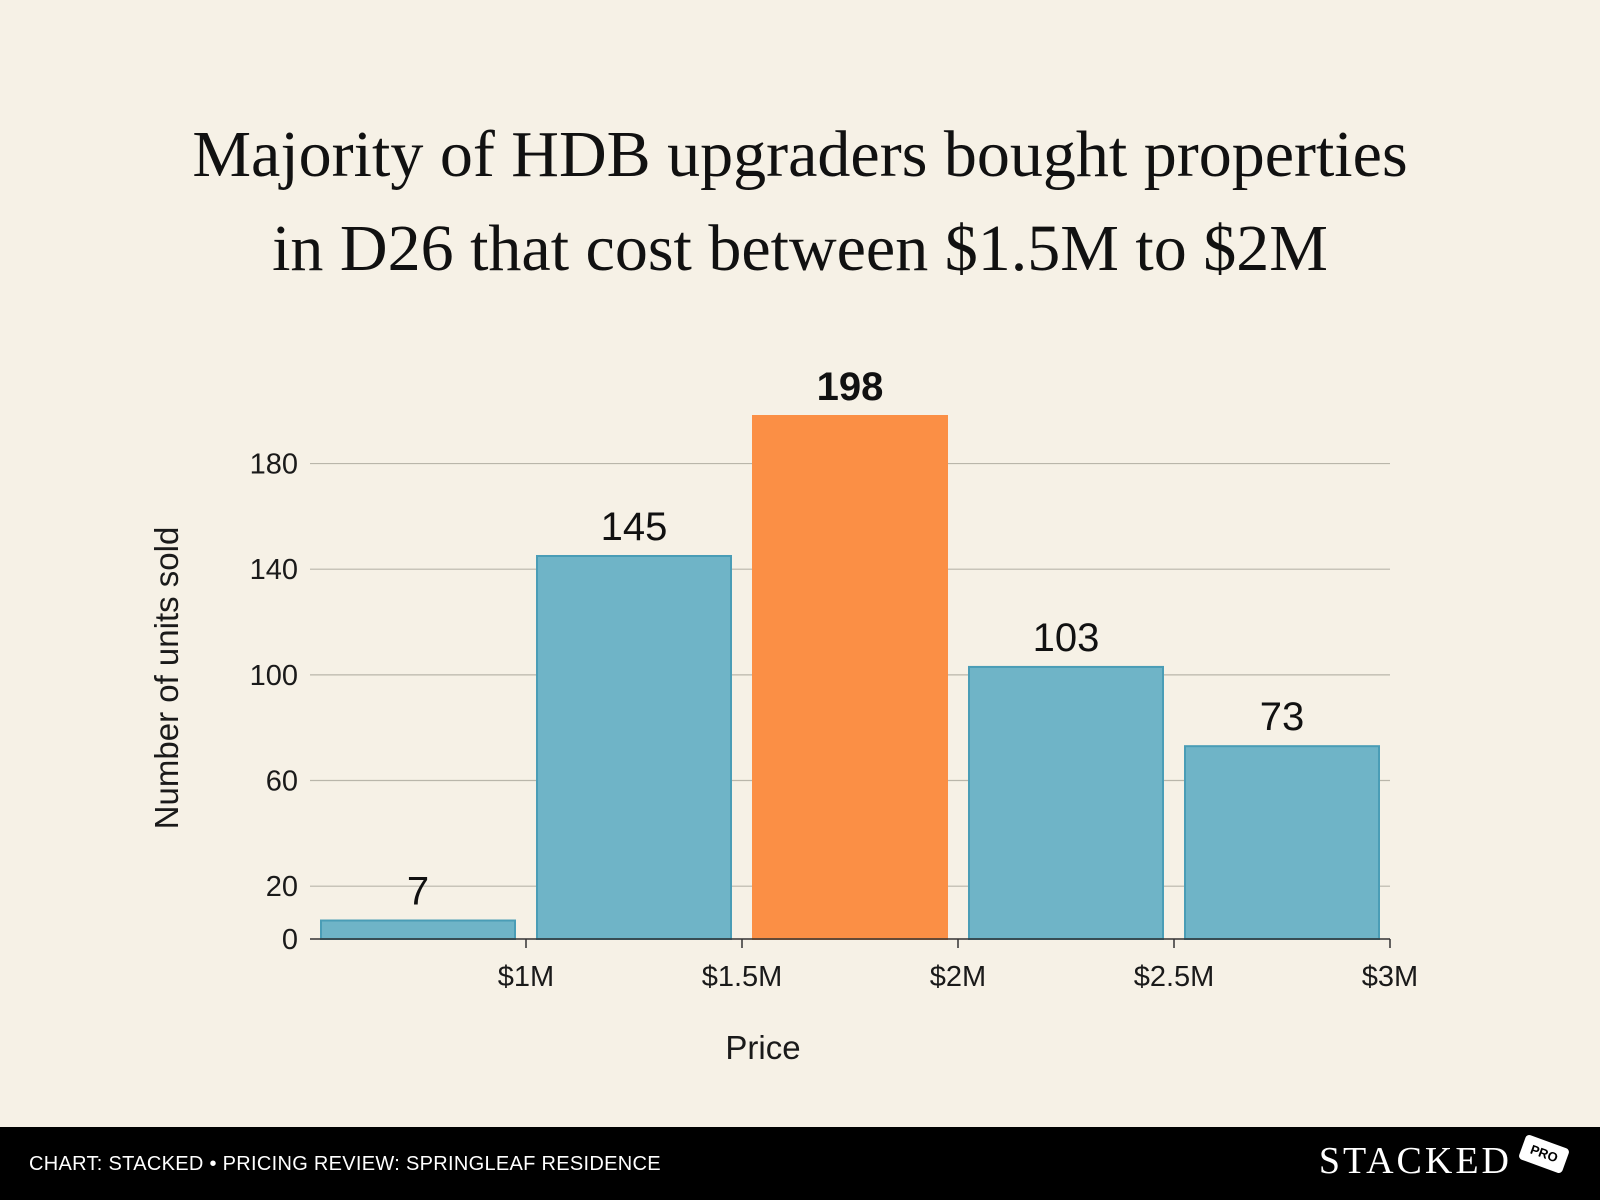 This screenshot has width=1600, height=1200. Describe the element at coordinates (274, 676) in the screenshot. I see `y-tick-label: 100` at that location.